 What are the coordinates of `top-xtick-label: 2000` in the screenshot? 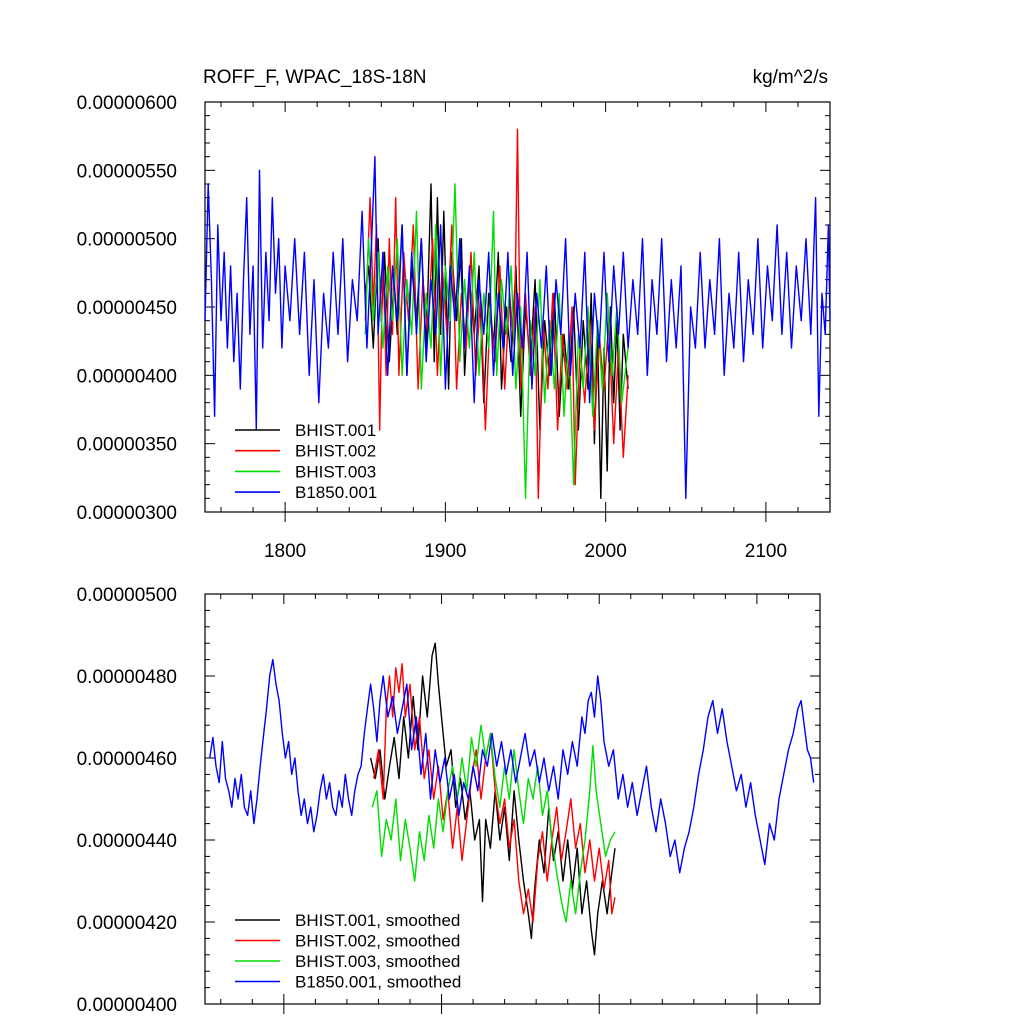 It's located at (606, 551).